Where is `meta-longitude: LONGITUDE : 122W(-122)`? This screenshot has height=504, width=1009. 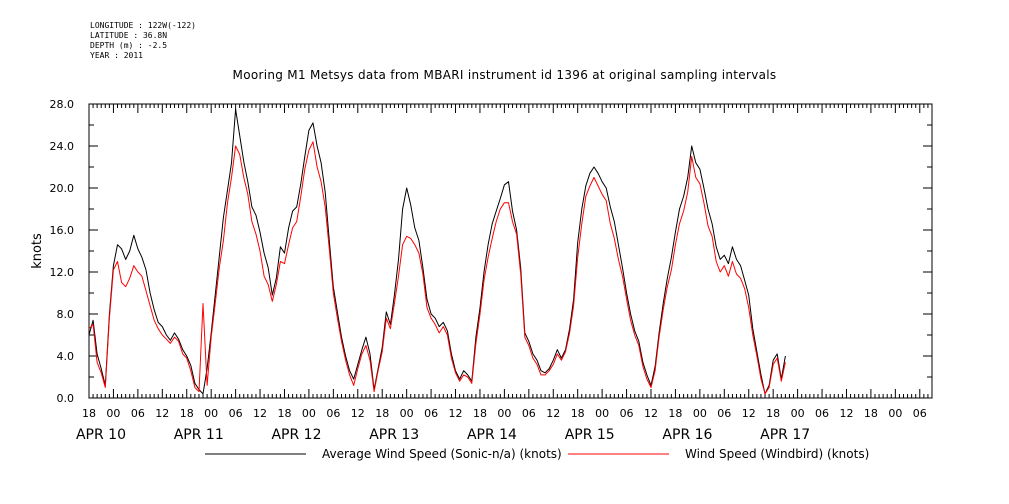 meta-longitude: LONGITUDE : 122W(-122) is located at coordinates (143, 25).